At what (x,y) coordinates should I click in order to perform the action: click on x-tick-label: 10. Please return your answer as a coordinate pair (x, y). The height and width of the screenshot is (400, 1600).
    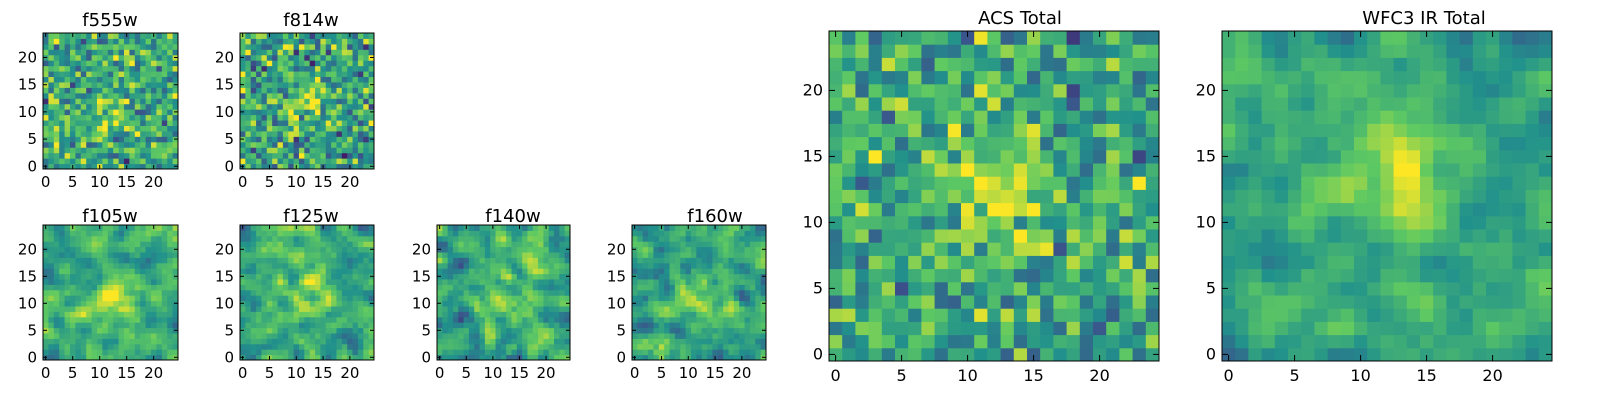
    Looking at the image, I should click on (967, 375).